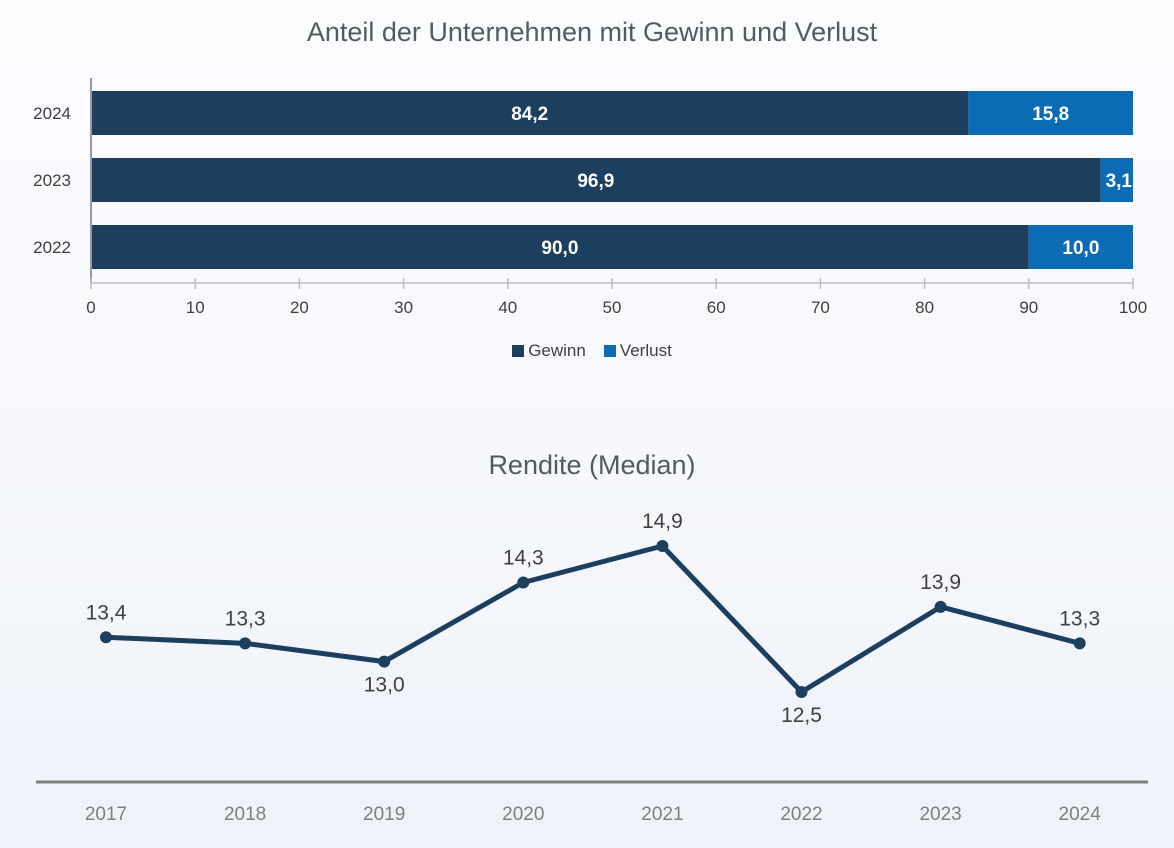  I want to click on x-tick-label-50: 50, so click(612, 307).